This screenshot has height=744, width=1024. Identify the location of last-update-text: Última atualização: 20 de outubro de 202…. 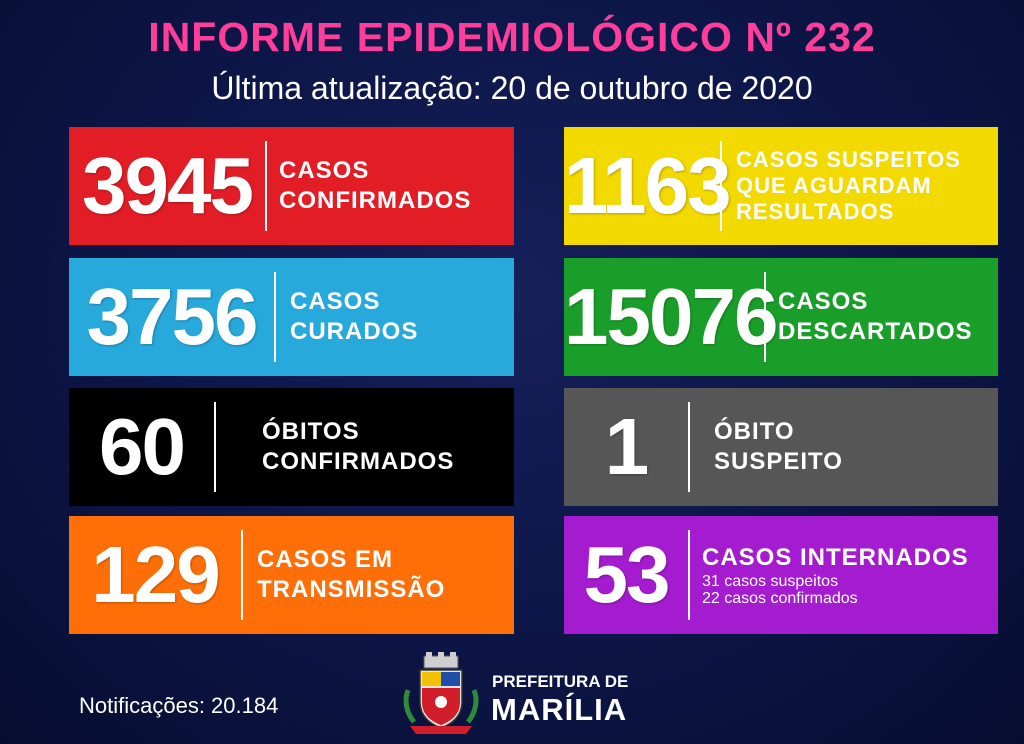
(512, 88).